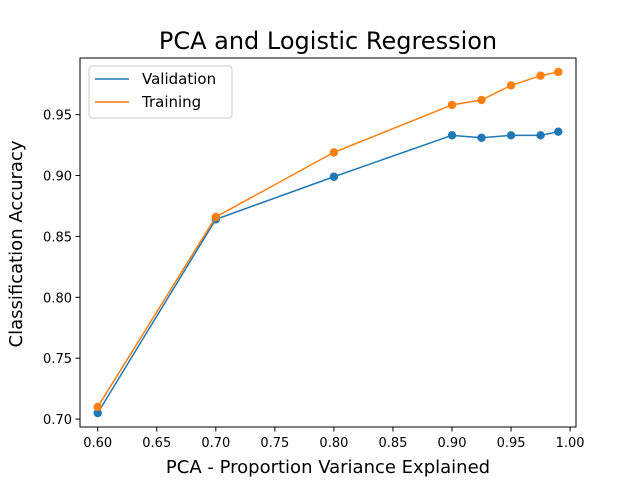  Describe the element at coordinates (511, 443) in the screenshot. I see `x-tick-label: 0.95` at that location.